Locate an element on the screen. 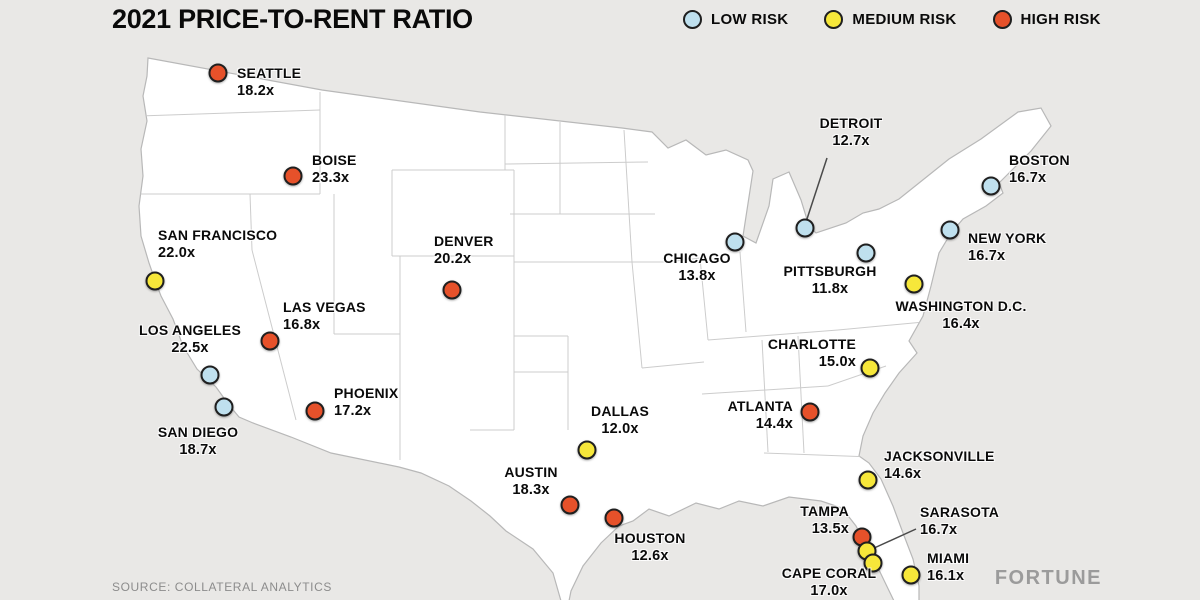  legend-label: MEDIUM RISK is located at coordinates (904, 19).